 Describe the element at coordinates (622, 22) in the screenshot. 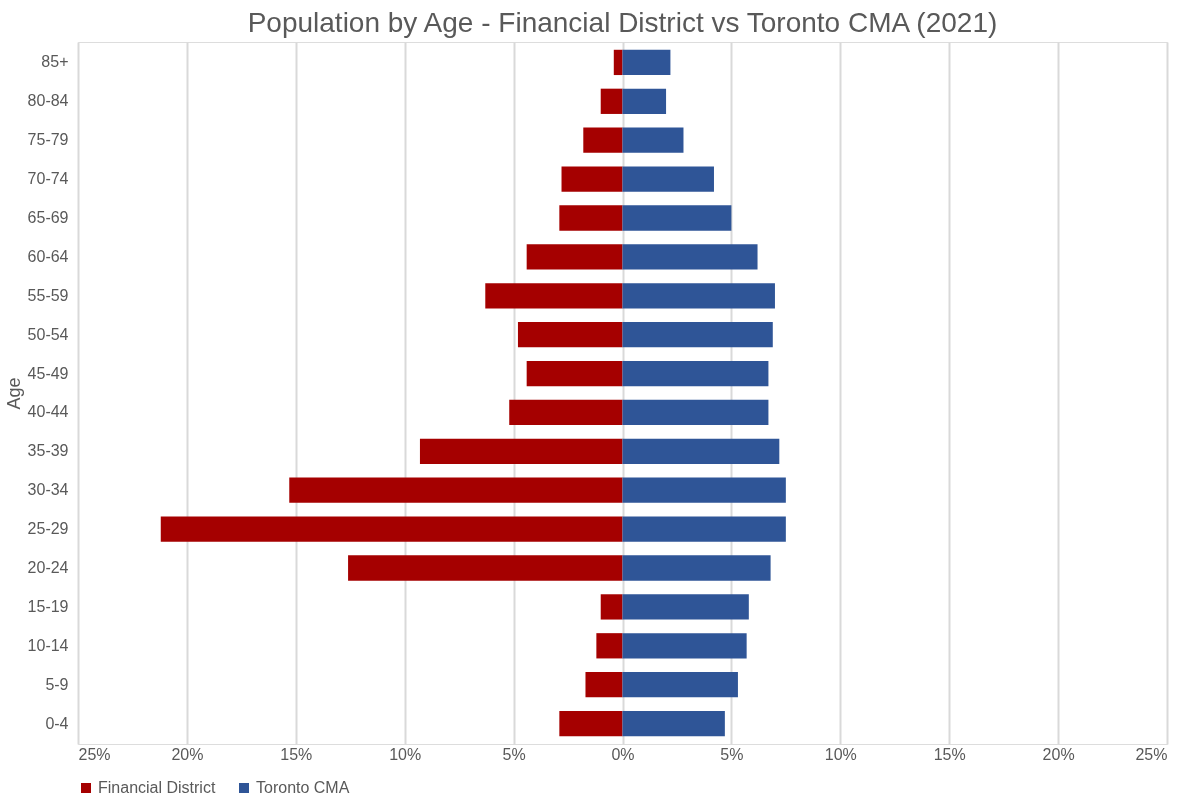

I see `chart-title: Population by Age - Financial District vs Toronto CMA (2021)` at that location.